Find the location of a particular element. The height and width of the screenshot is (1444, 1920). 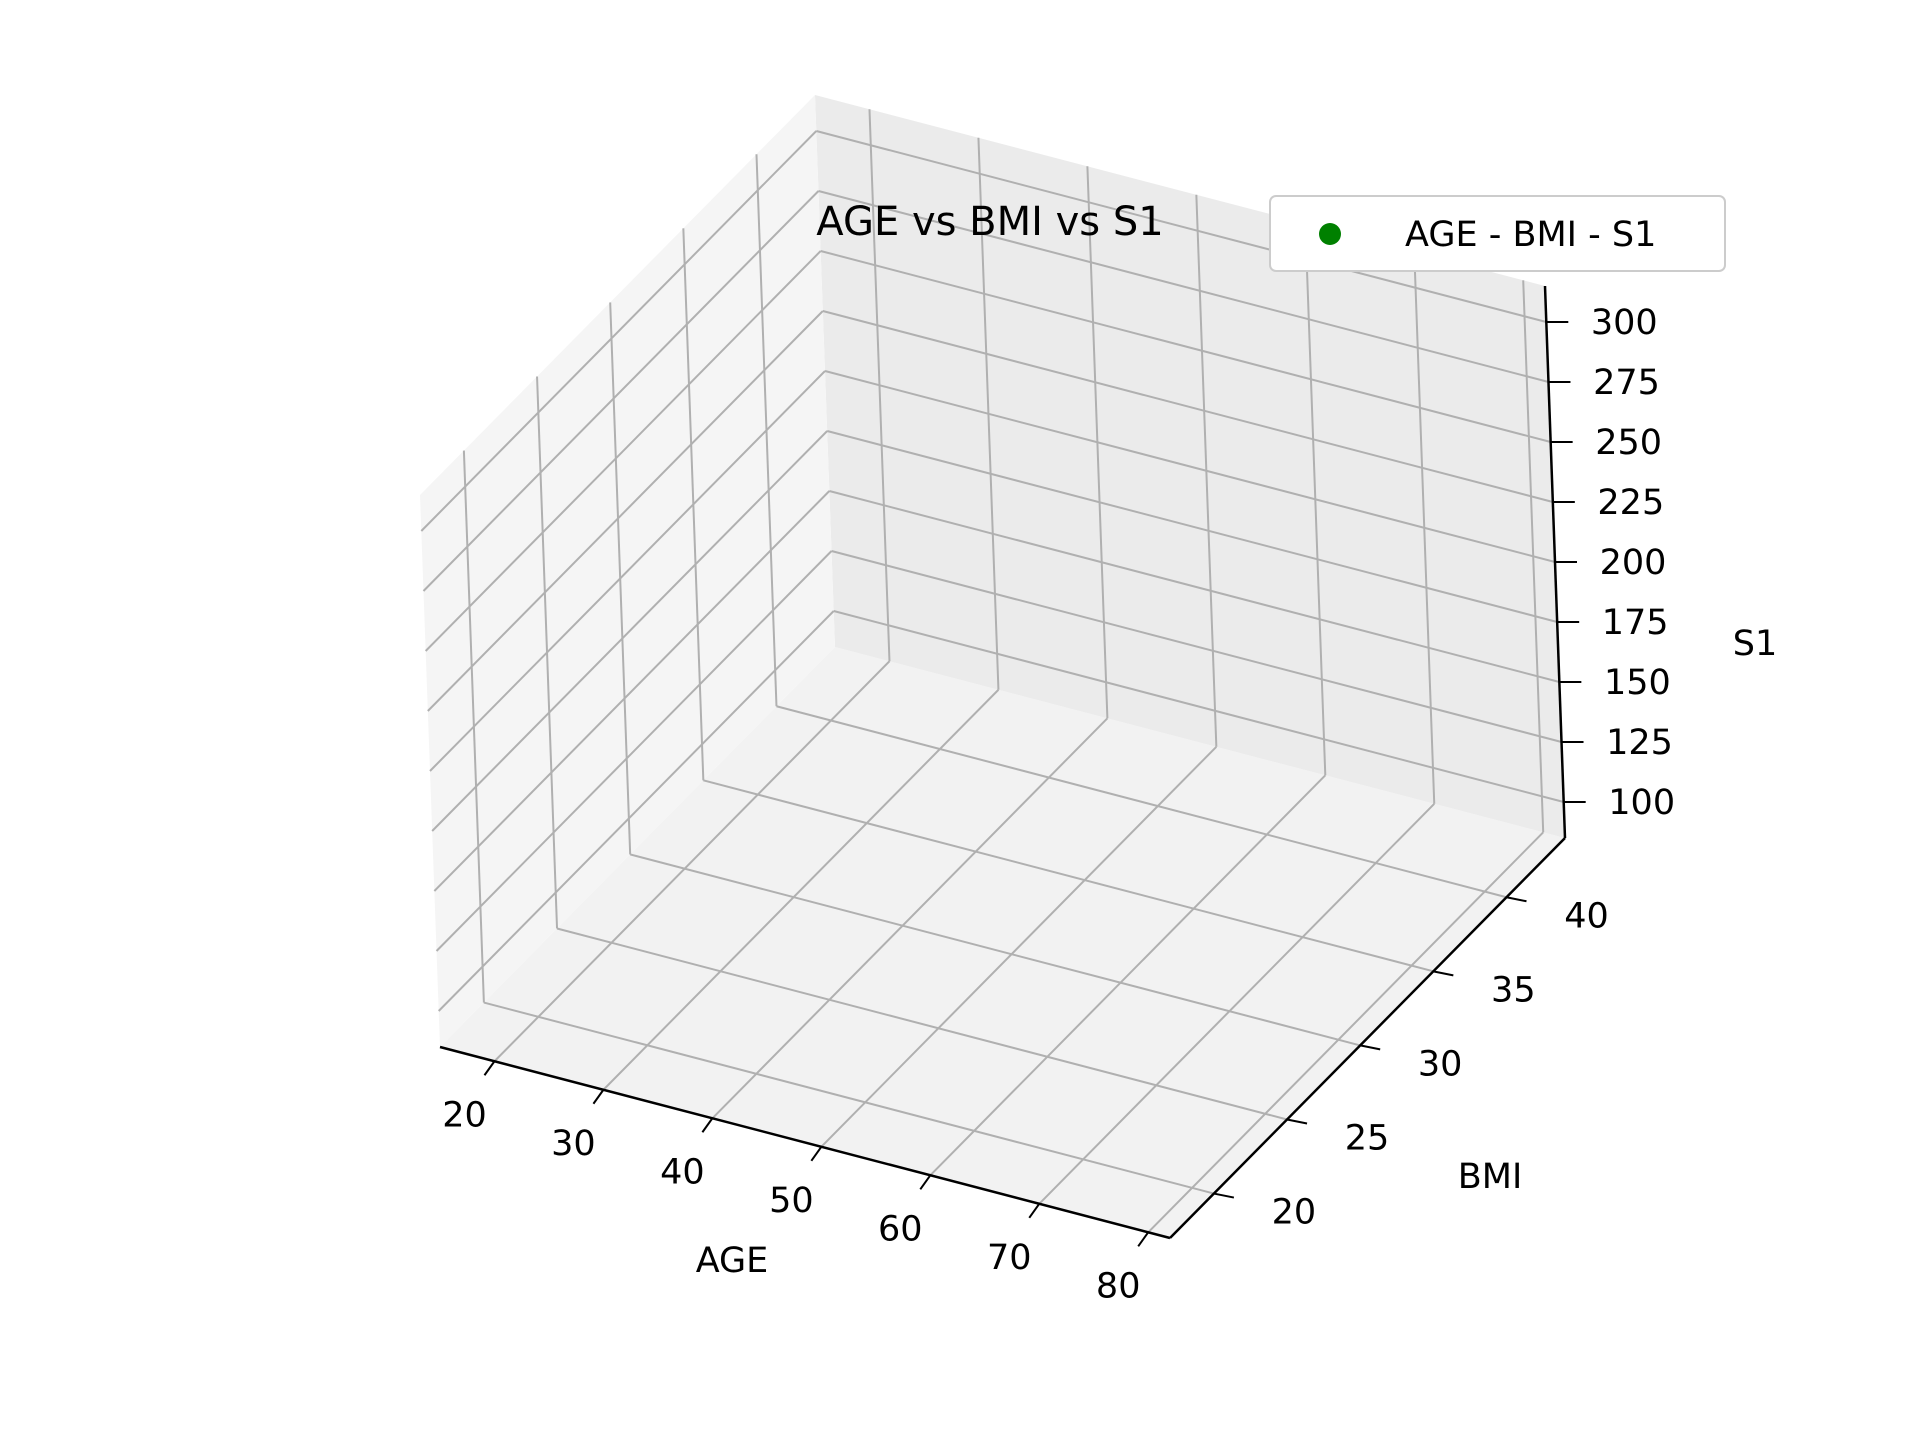

z-tick-label: 150 is located at coordinates (1637, 683).